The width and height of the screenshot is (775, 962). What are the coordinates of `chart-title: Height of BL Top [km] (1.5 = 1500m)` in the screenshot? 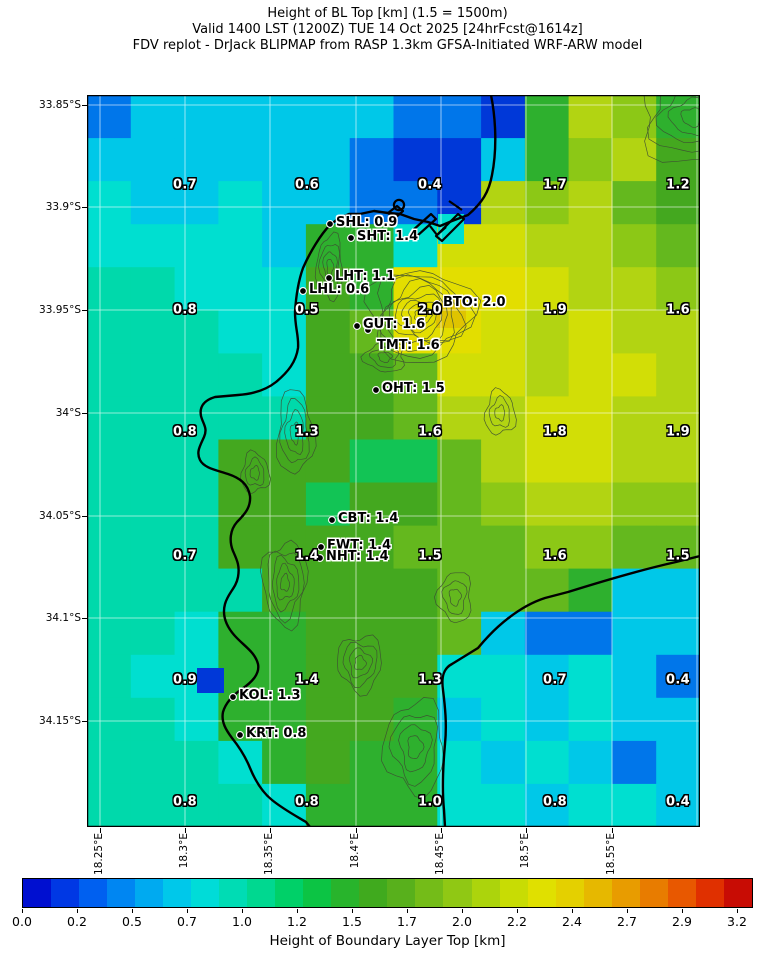 It's located at (387, 13).